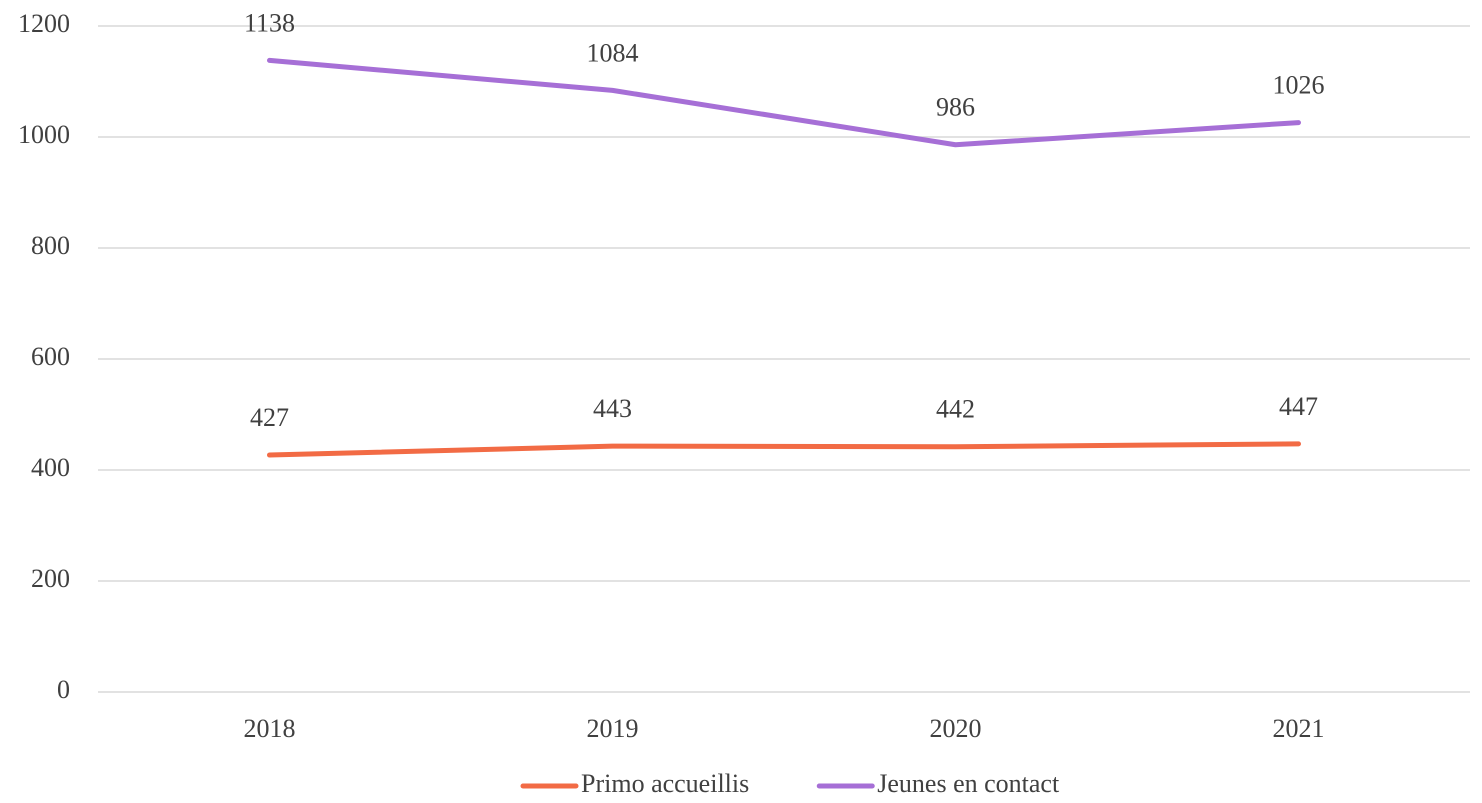 Image resolution: width=1482 pixels, height=803 pixels. Describe the element at coordinates (955, 107) in the screenshot. I see `data-label: 986` at that location.